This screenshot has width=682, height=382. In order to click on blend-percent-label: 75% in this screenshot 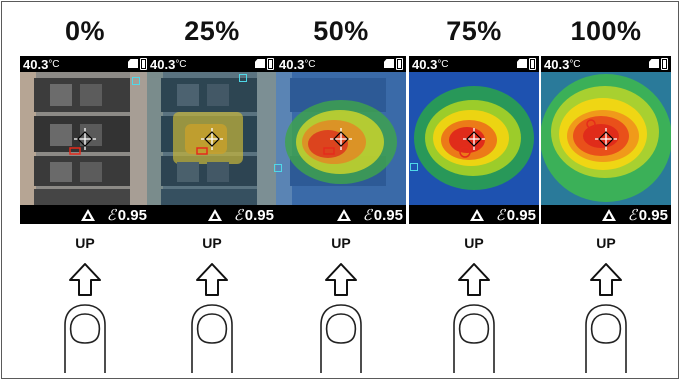, I will do `click(474, 31)`.